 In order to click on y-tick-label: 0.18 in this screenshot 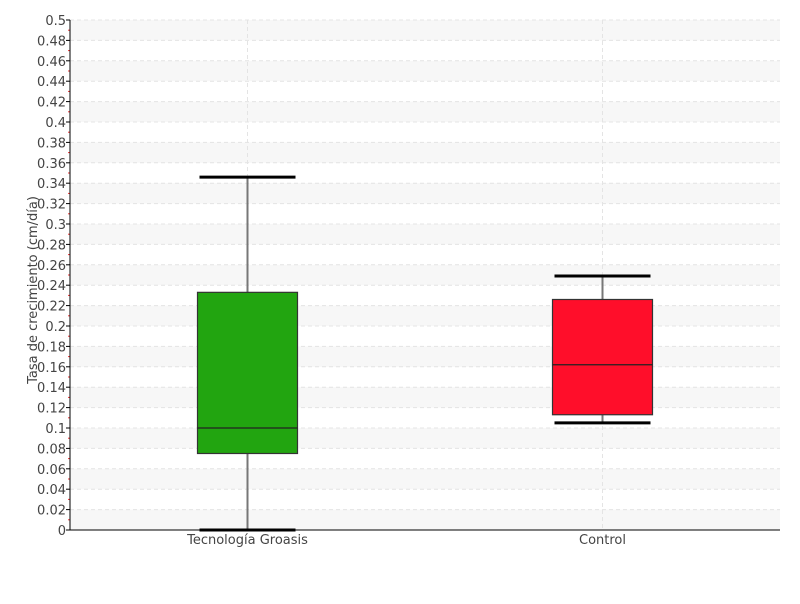, I will do `click(51, 347)`.